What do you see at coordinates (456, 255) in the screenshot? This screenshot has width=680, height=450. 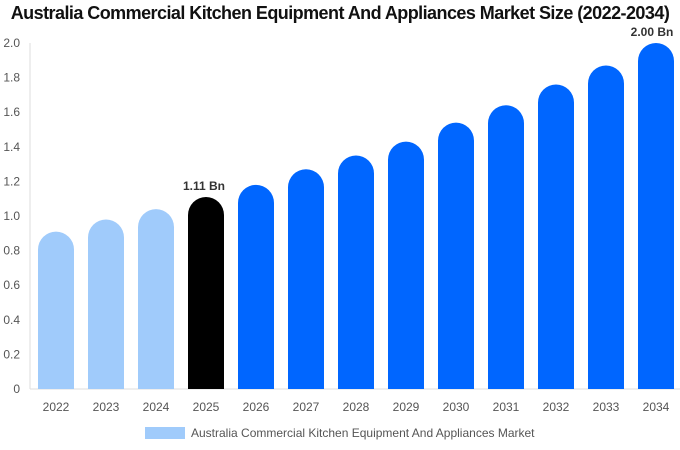 I see `bar-2030` at bounding box center [456, 255].